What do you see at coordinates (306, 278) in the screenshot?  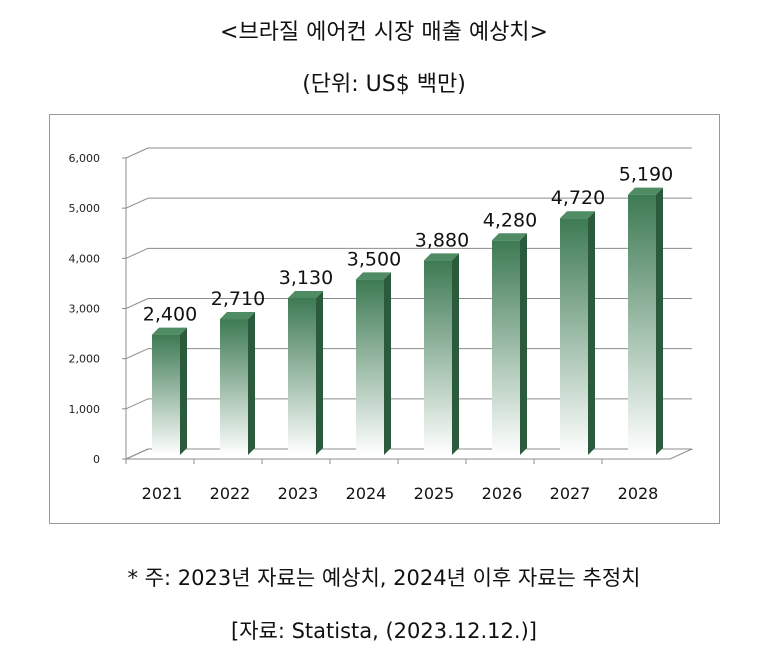 I see `data-label: 3,130` at bounding box center [306, 278].